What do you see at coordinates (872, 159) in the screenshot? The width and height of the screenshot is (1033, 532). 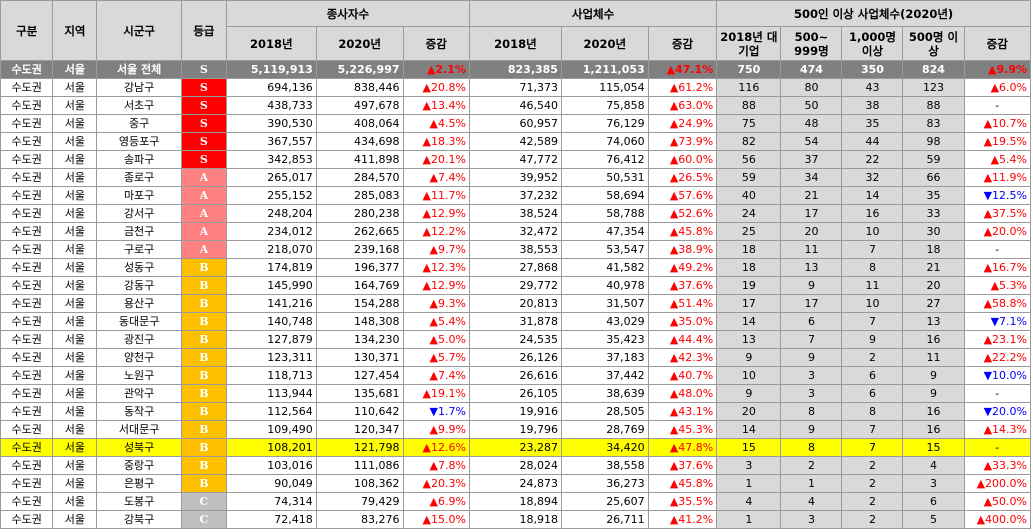 I see `large-1000-cell: 22` at bounding box center [872, 159].